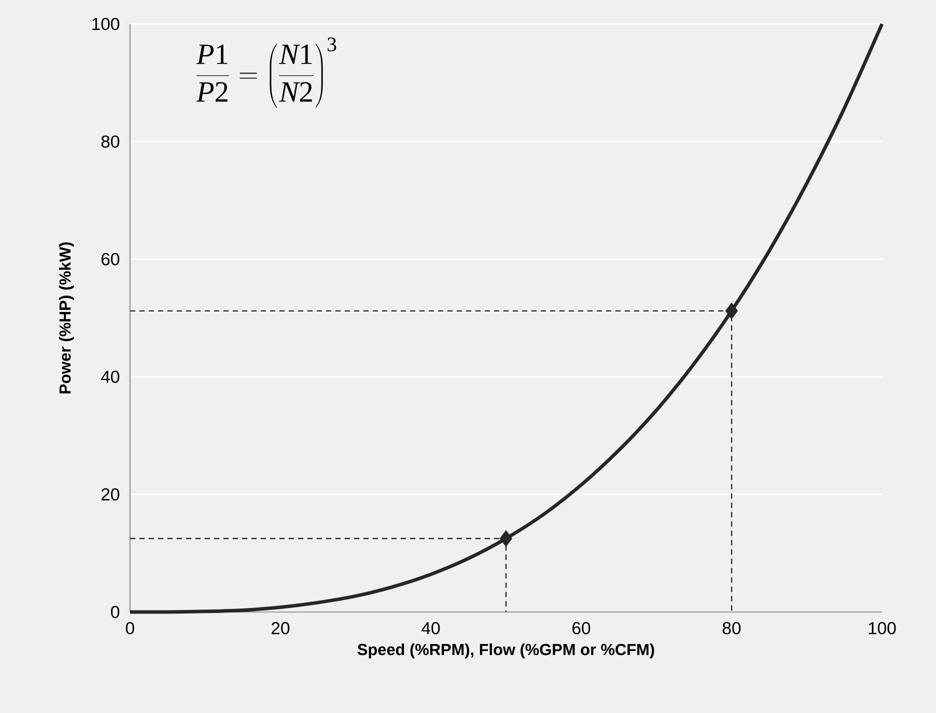 The width and height of the screenshot is (936, 713). Describe the element at coordinates (111, 494) in the screenshot. I see `y-tick-label: 20` at that location.